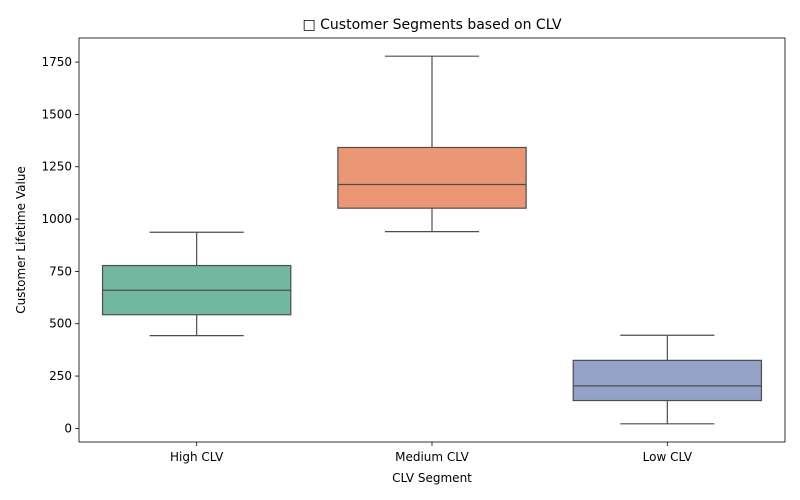 Image resolution: width=800 pixels, height=500 pixels. Describe the element at coordinates (197, 457) in the screenshot. I see `x-tick-label: High CLV` at that location.